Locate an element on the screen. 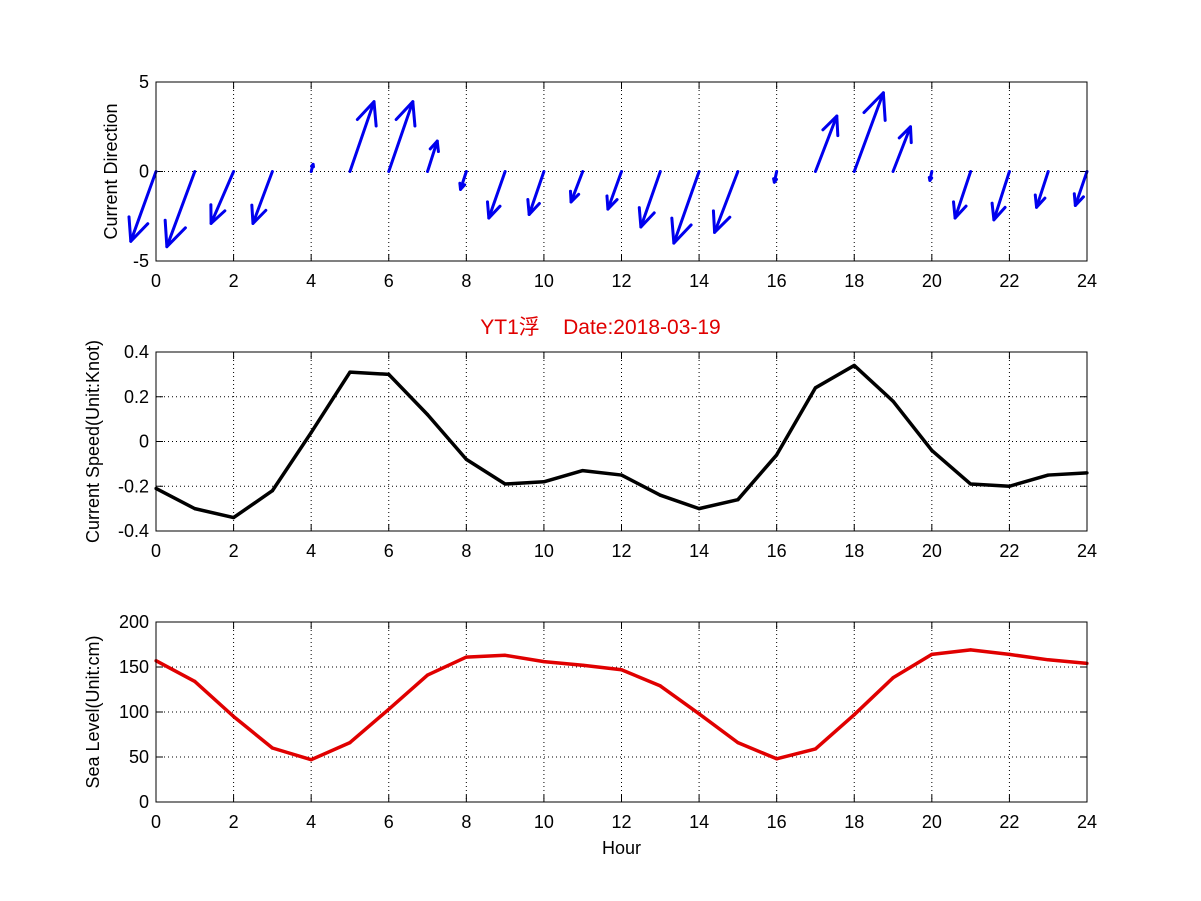 Image resolution: width=1201 pixels, height=901 pixels. x-tick-label: 8 is located at coordinates (466, 281).